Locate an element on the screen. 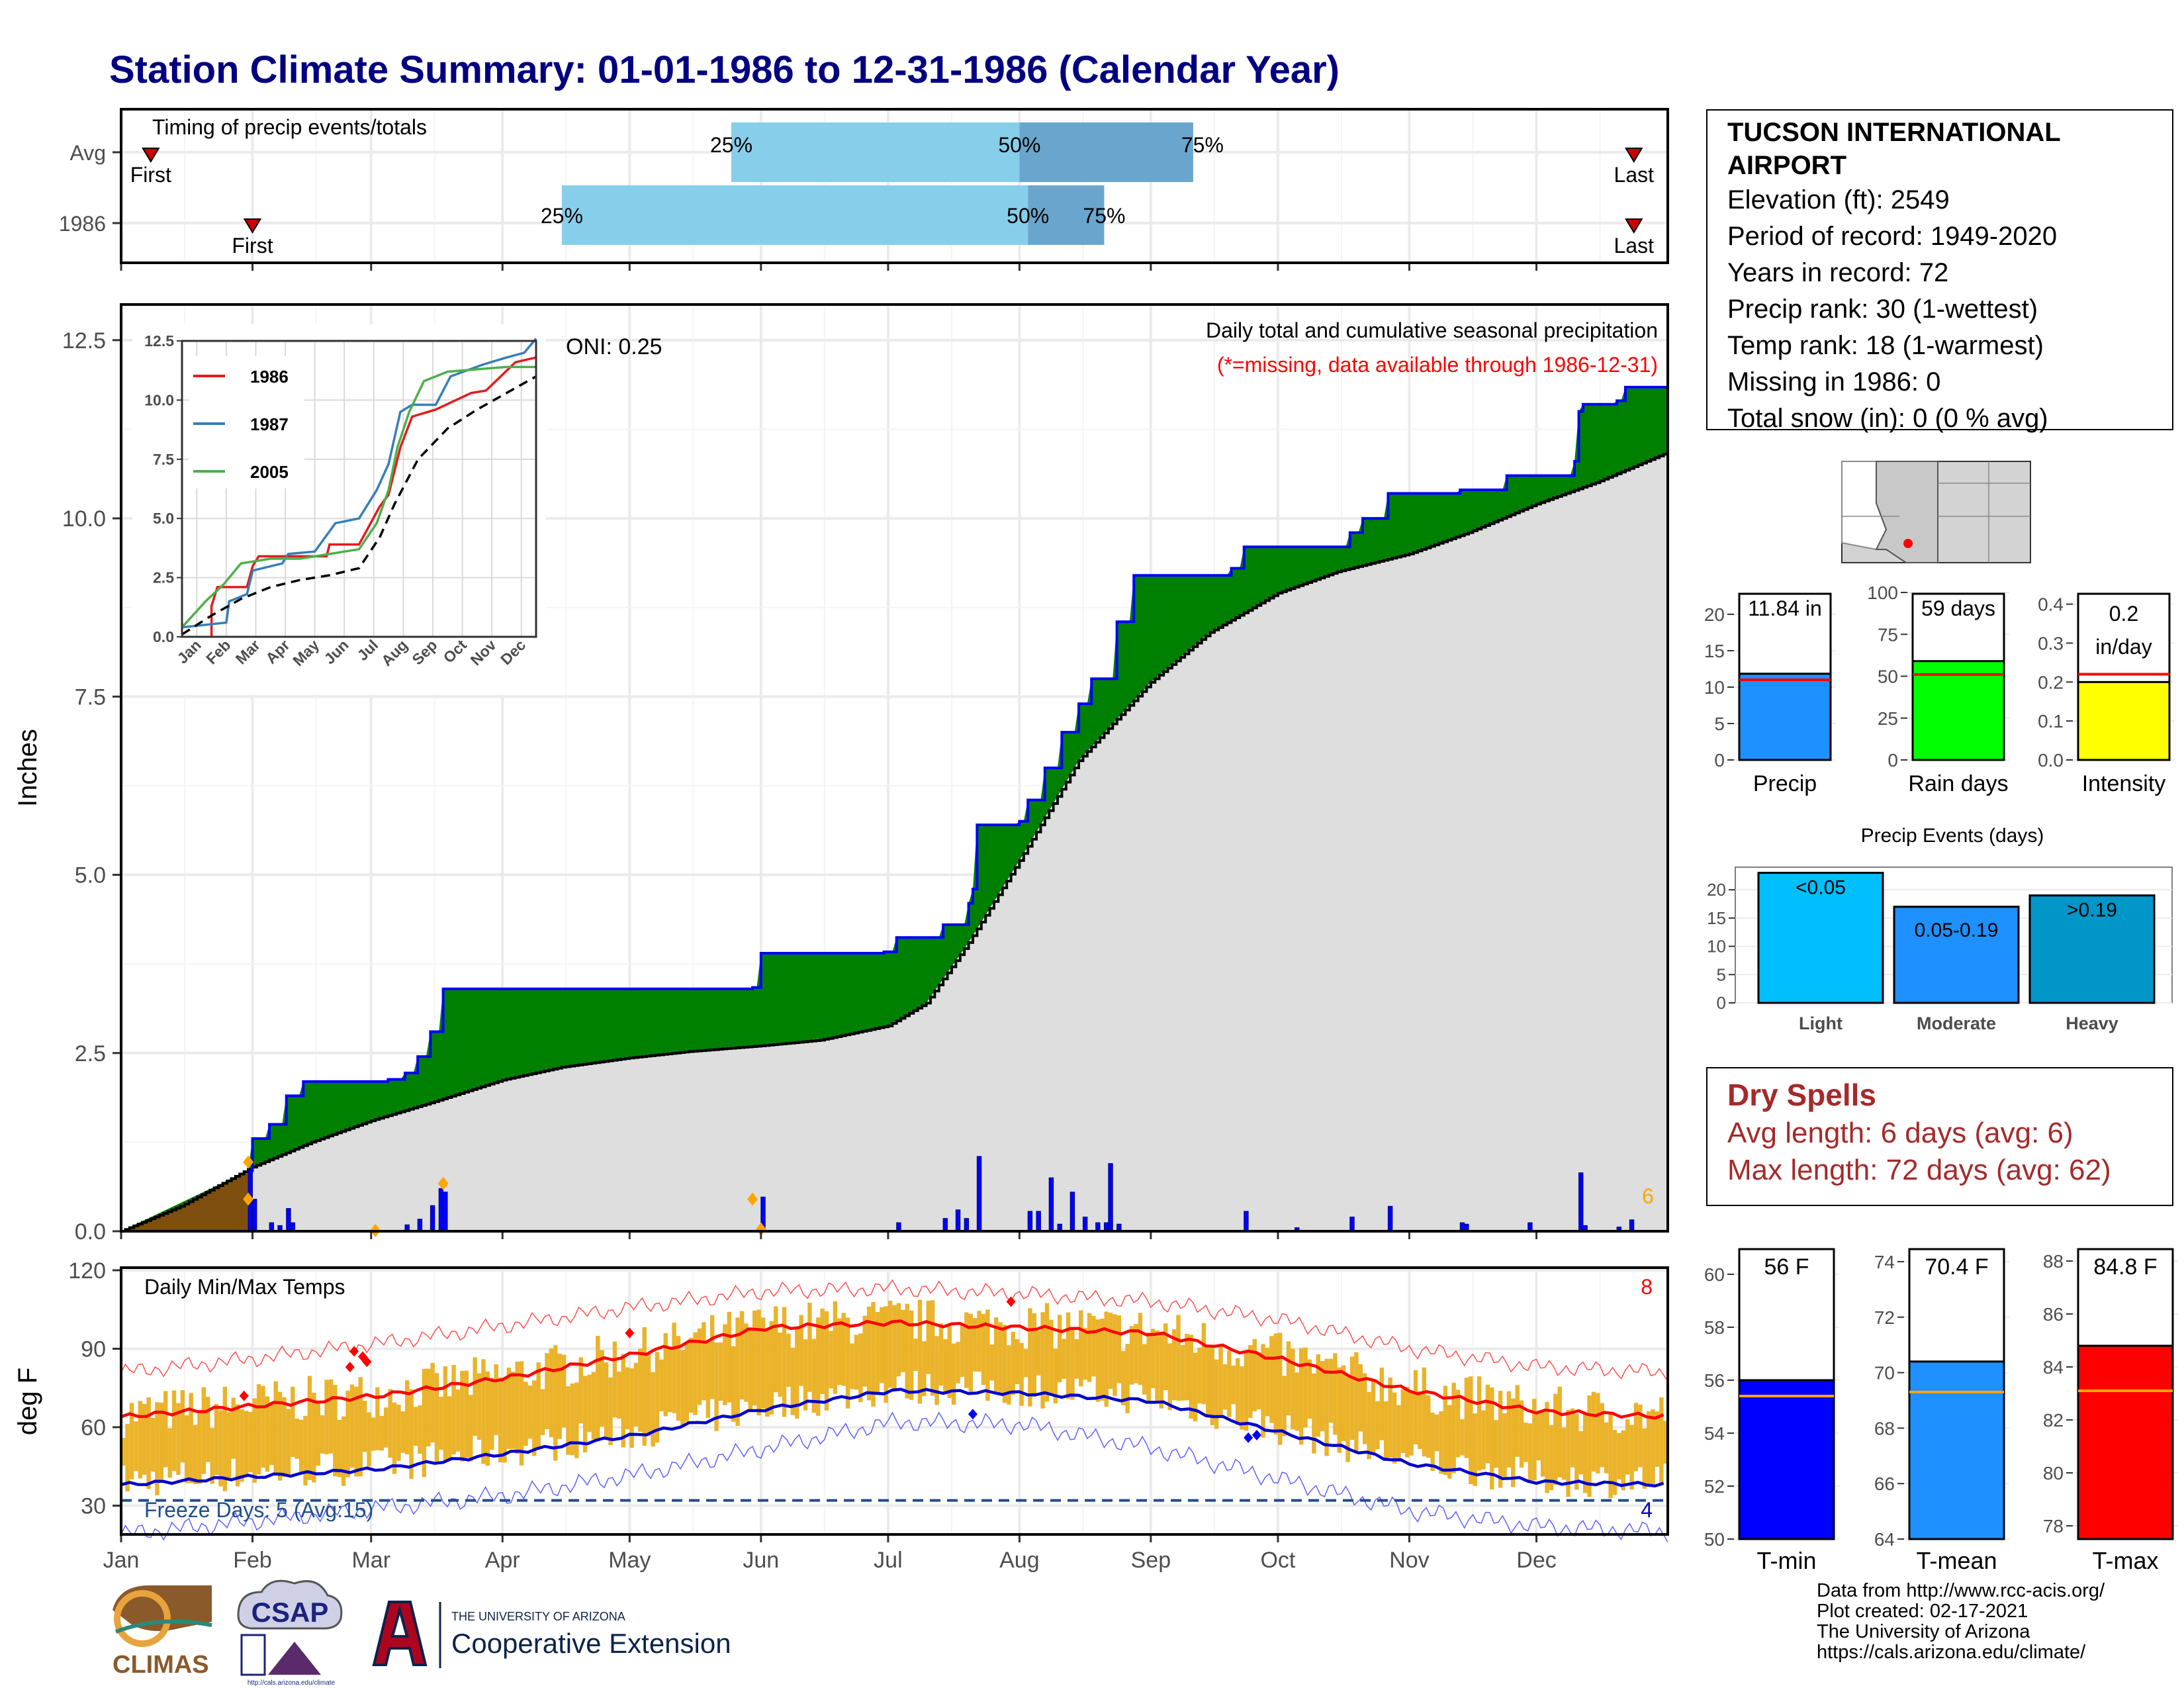 This screenshot has width=2184, height=1688. record-max-line is located at coordinates (894, 1330).